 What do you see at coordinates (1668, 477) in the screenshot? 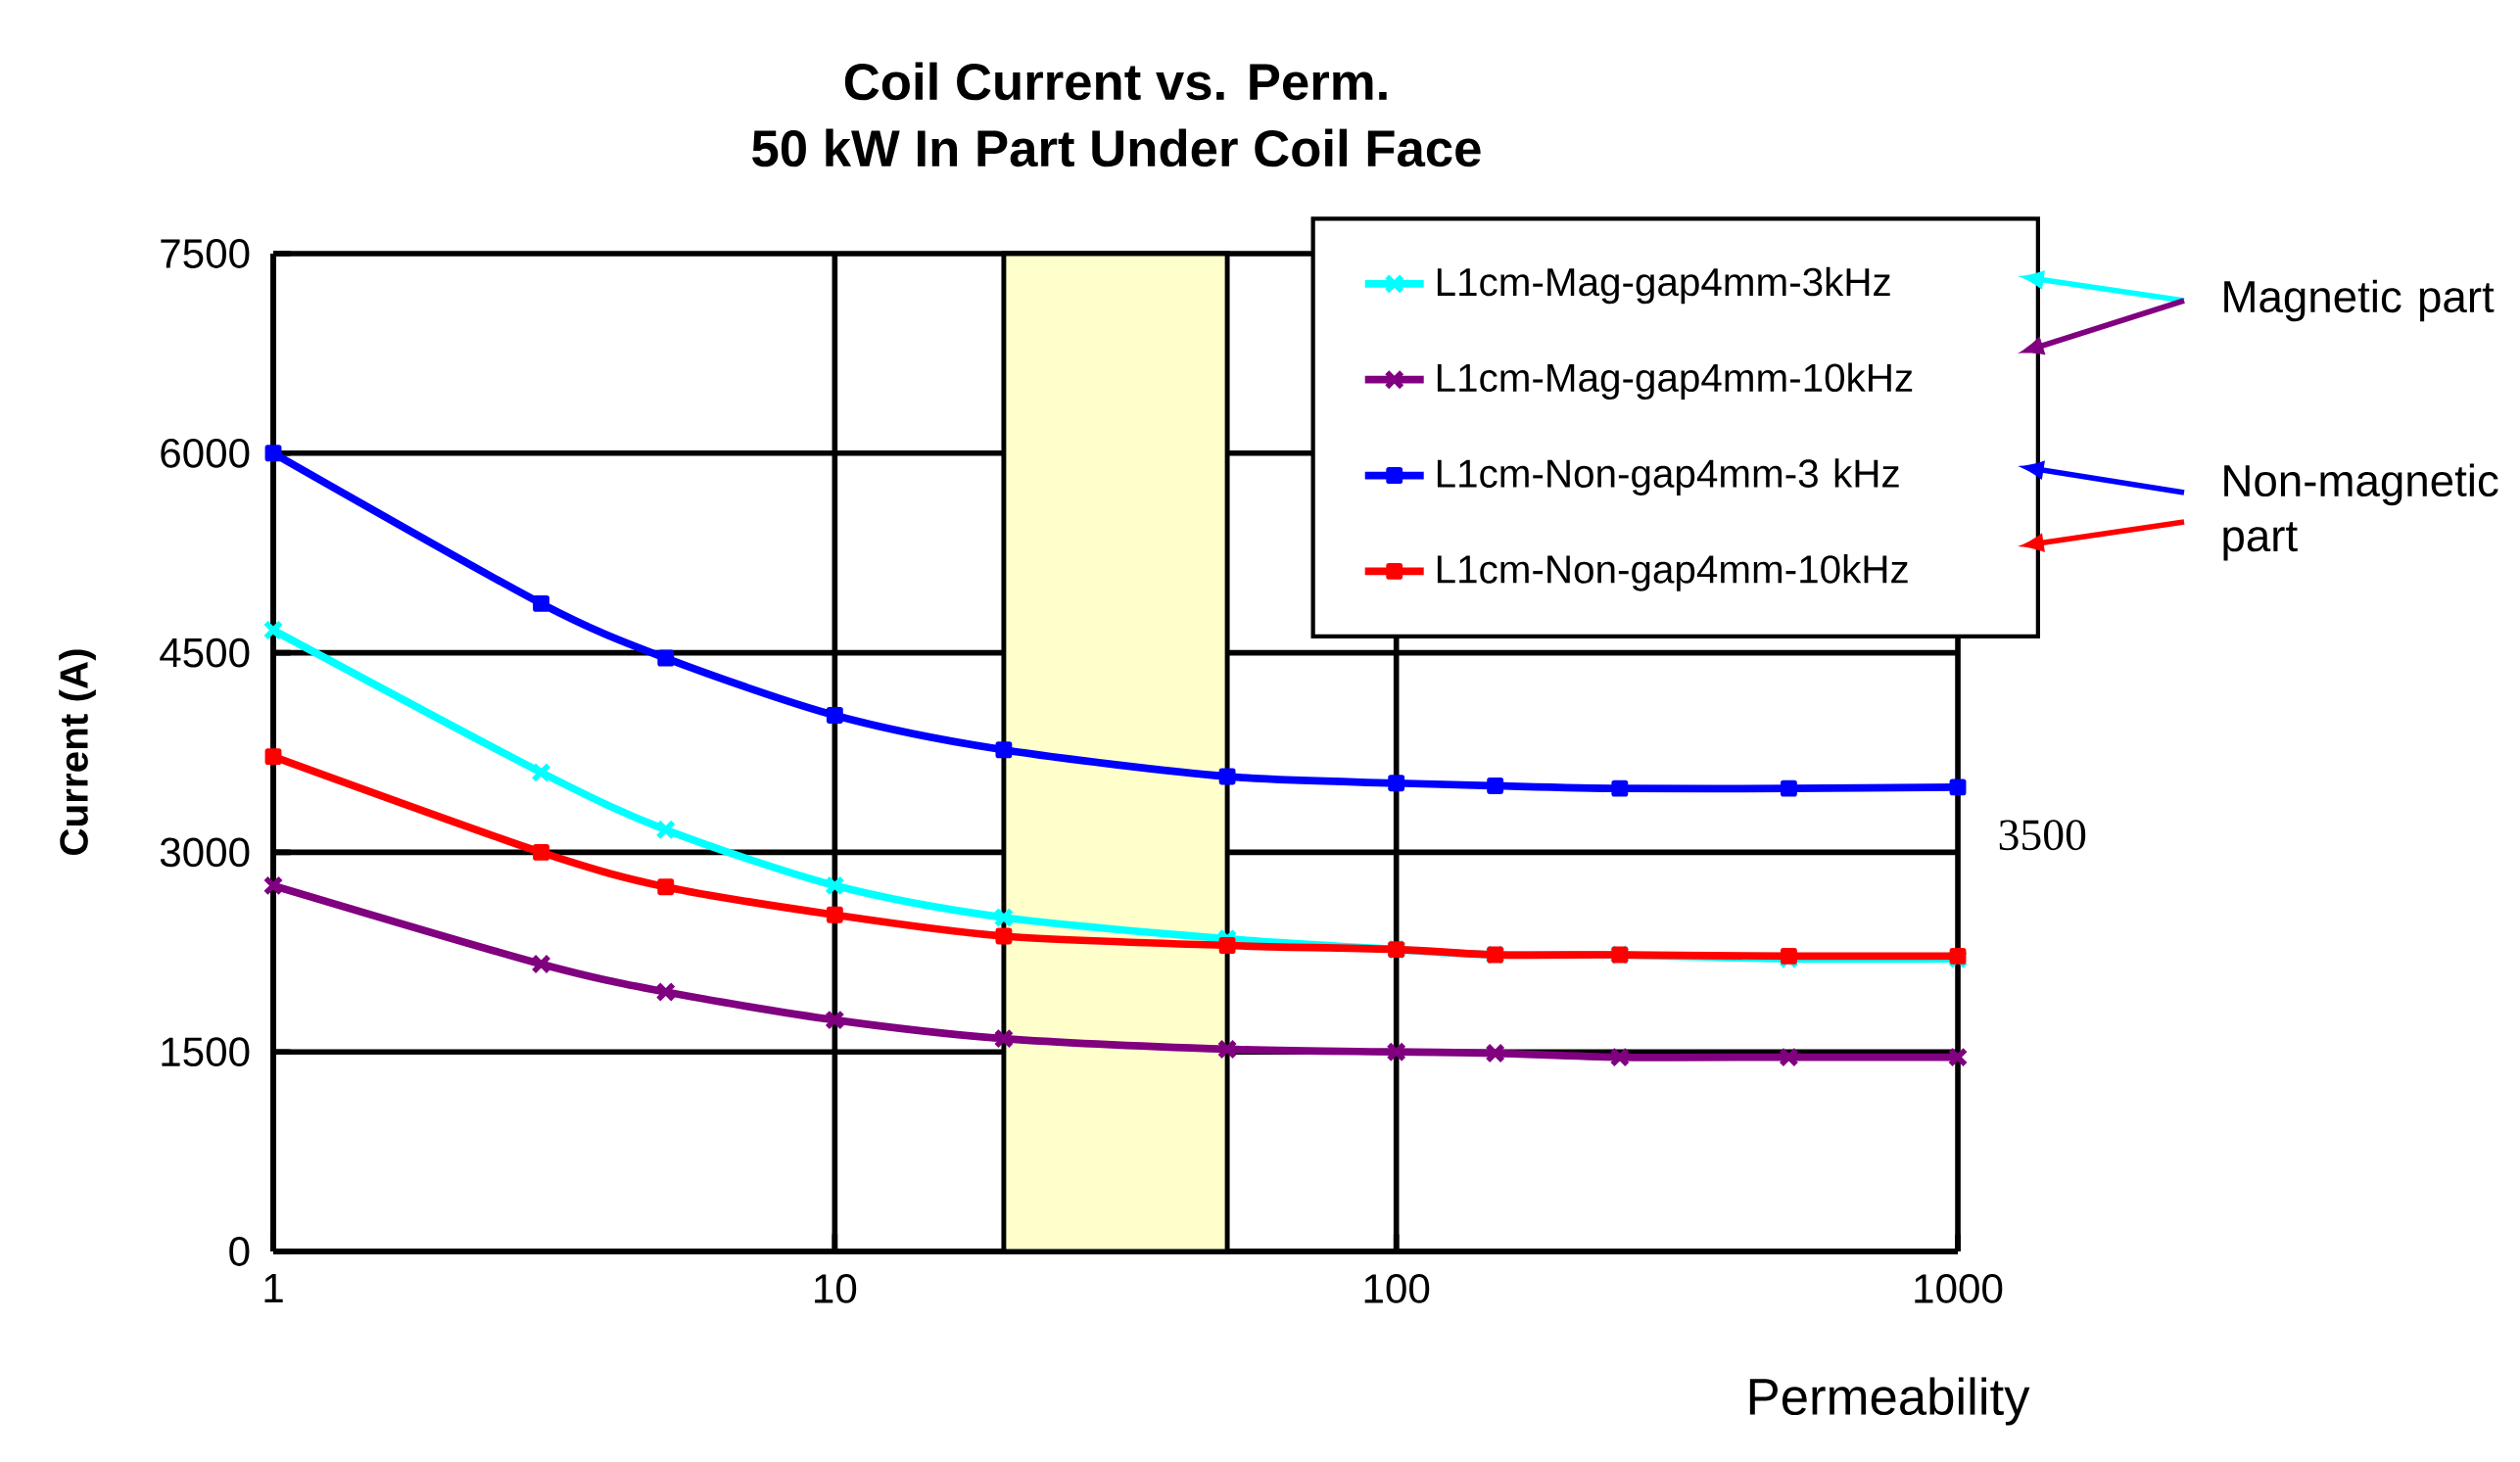
I see `legend-label: L1cm-Non-gap4mm-3 kHz` at bounding box center [1668, 477].